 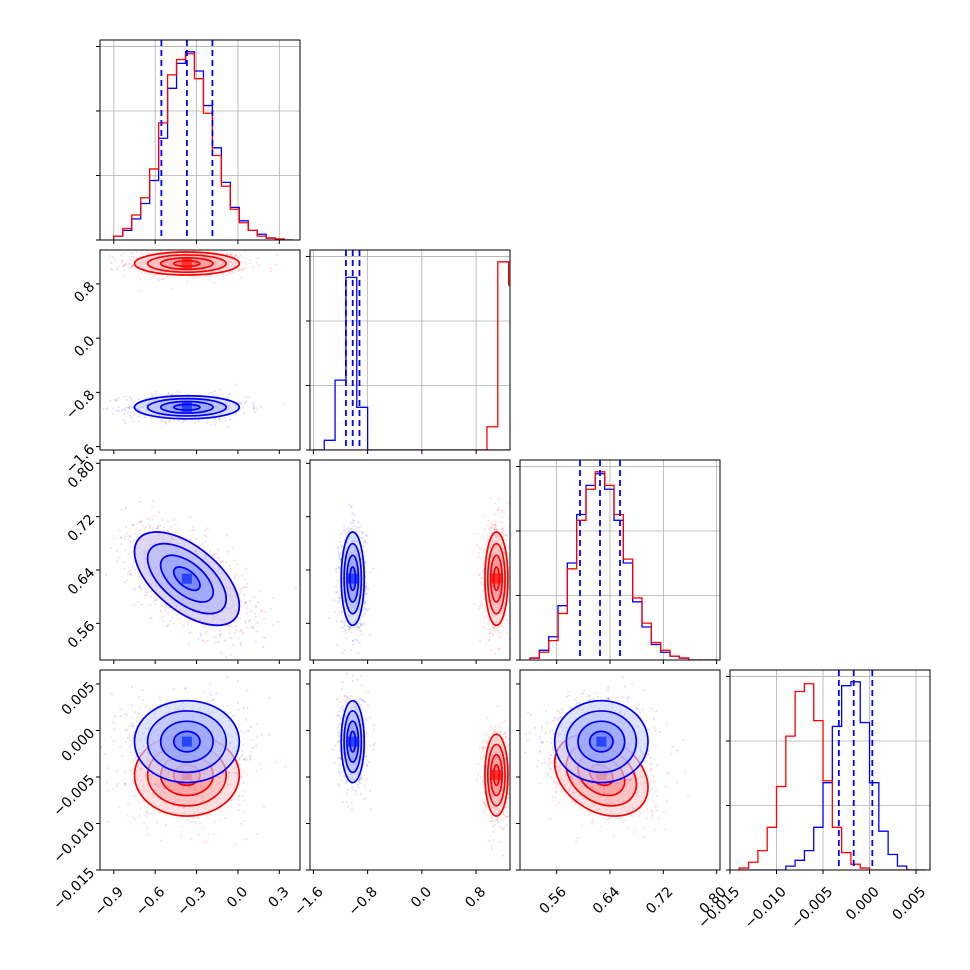 What do you see at coordinates (81, 634) in the screenshot?
I see `y-tick-label: 0.56` at bounding box center [81, 634].